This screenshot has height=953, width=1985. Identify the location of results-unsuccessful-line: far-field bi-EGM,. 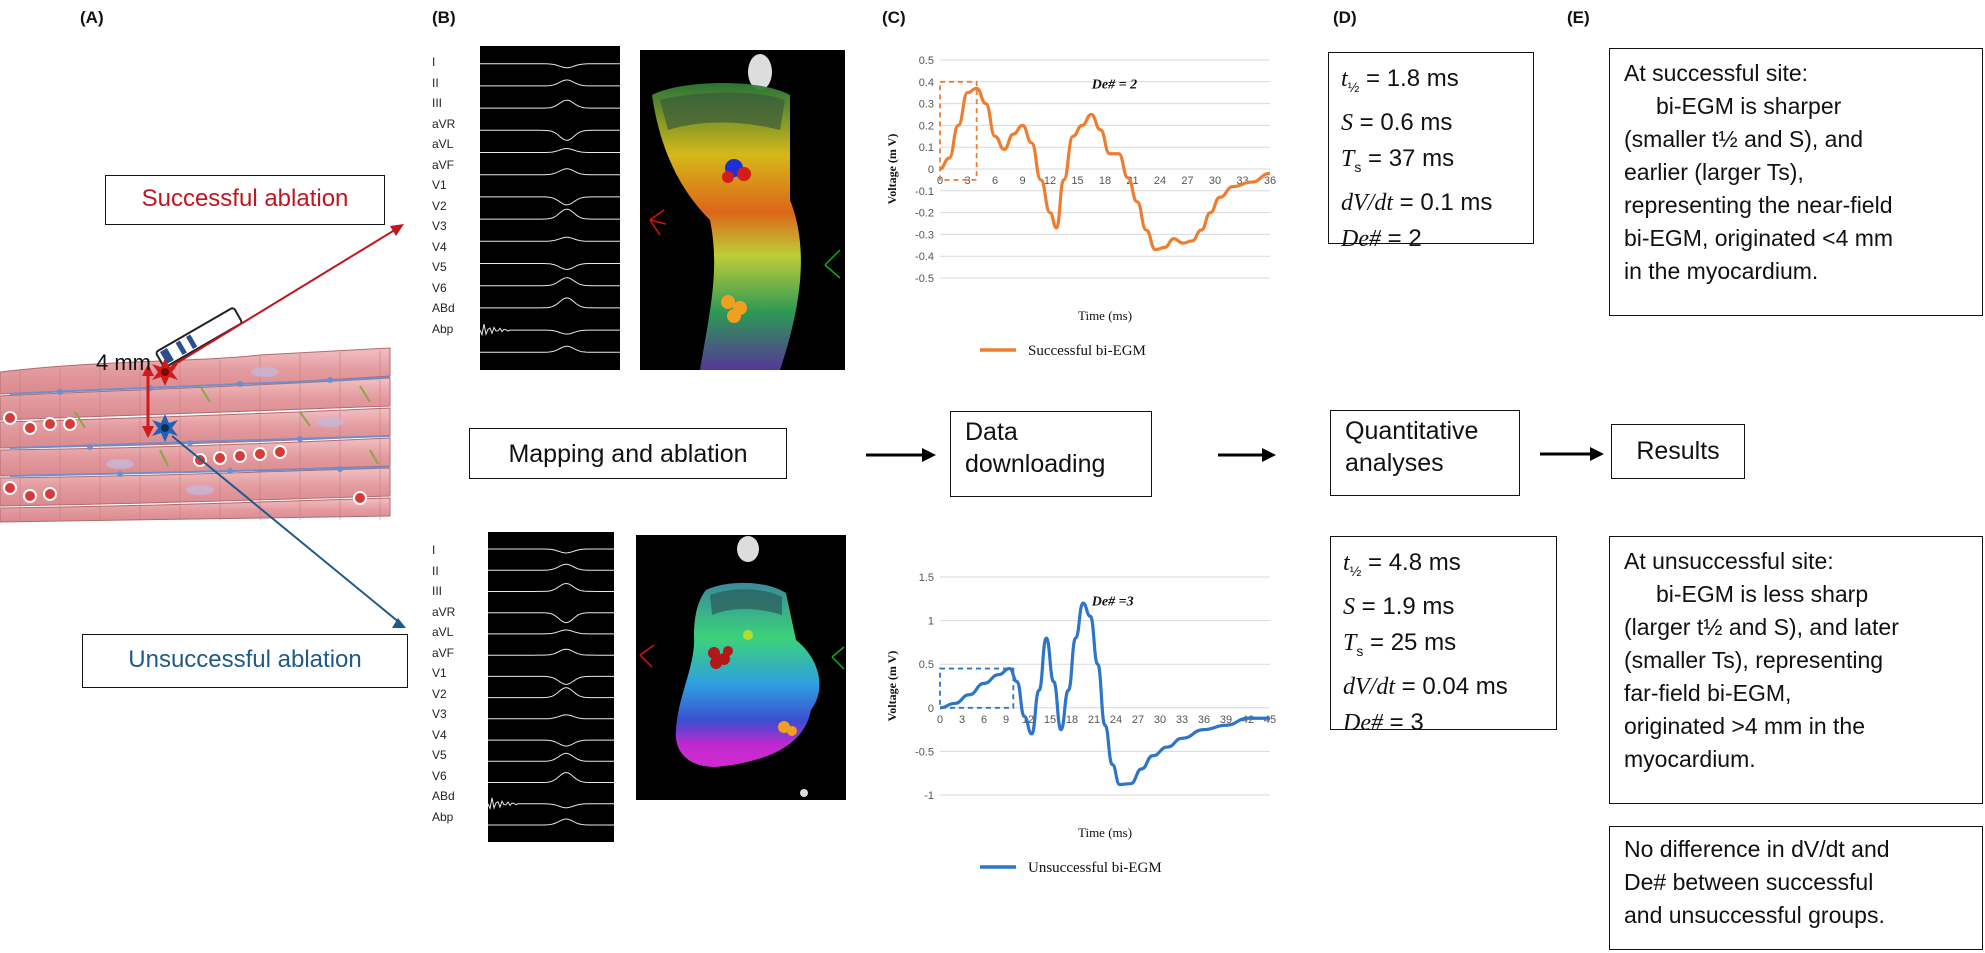
(1708, 693).